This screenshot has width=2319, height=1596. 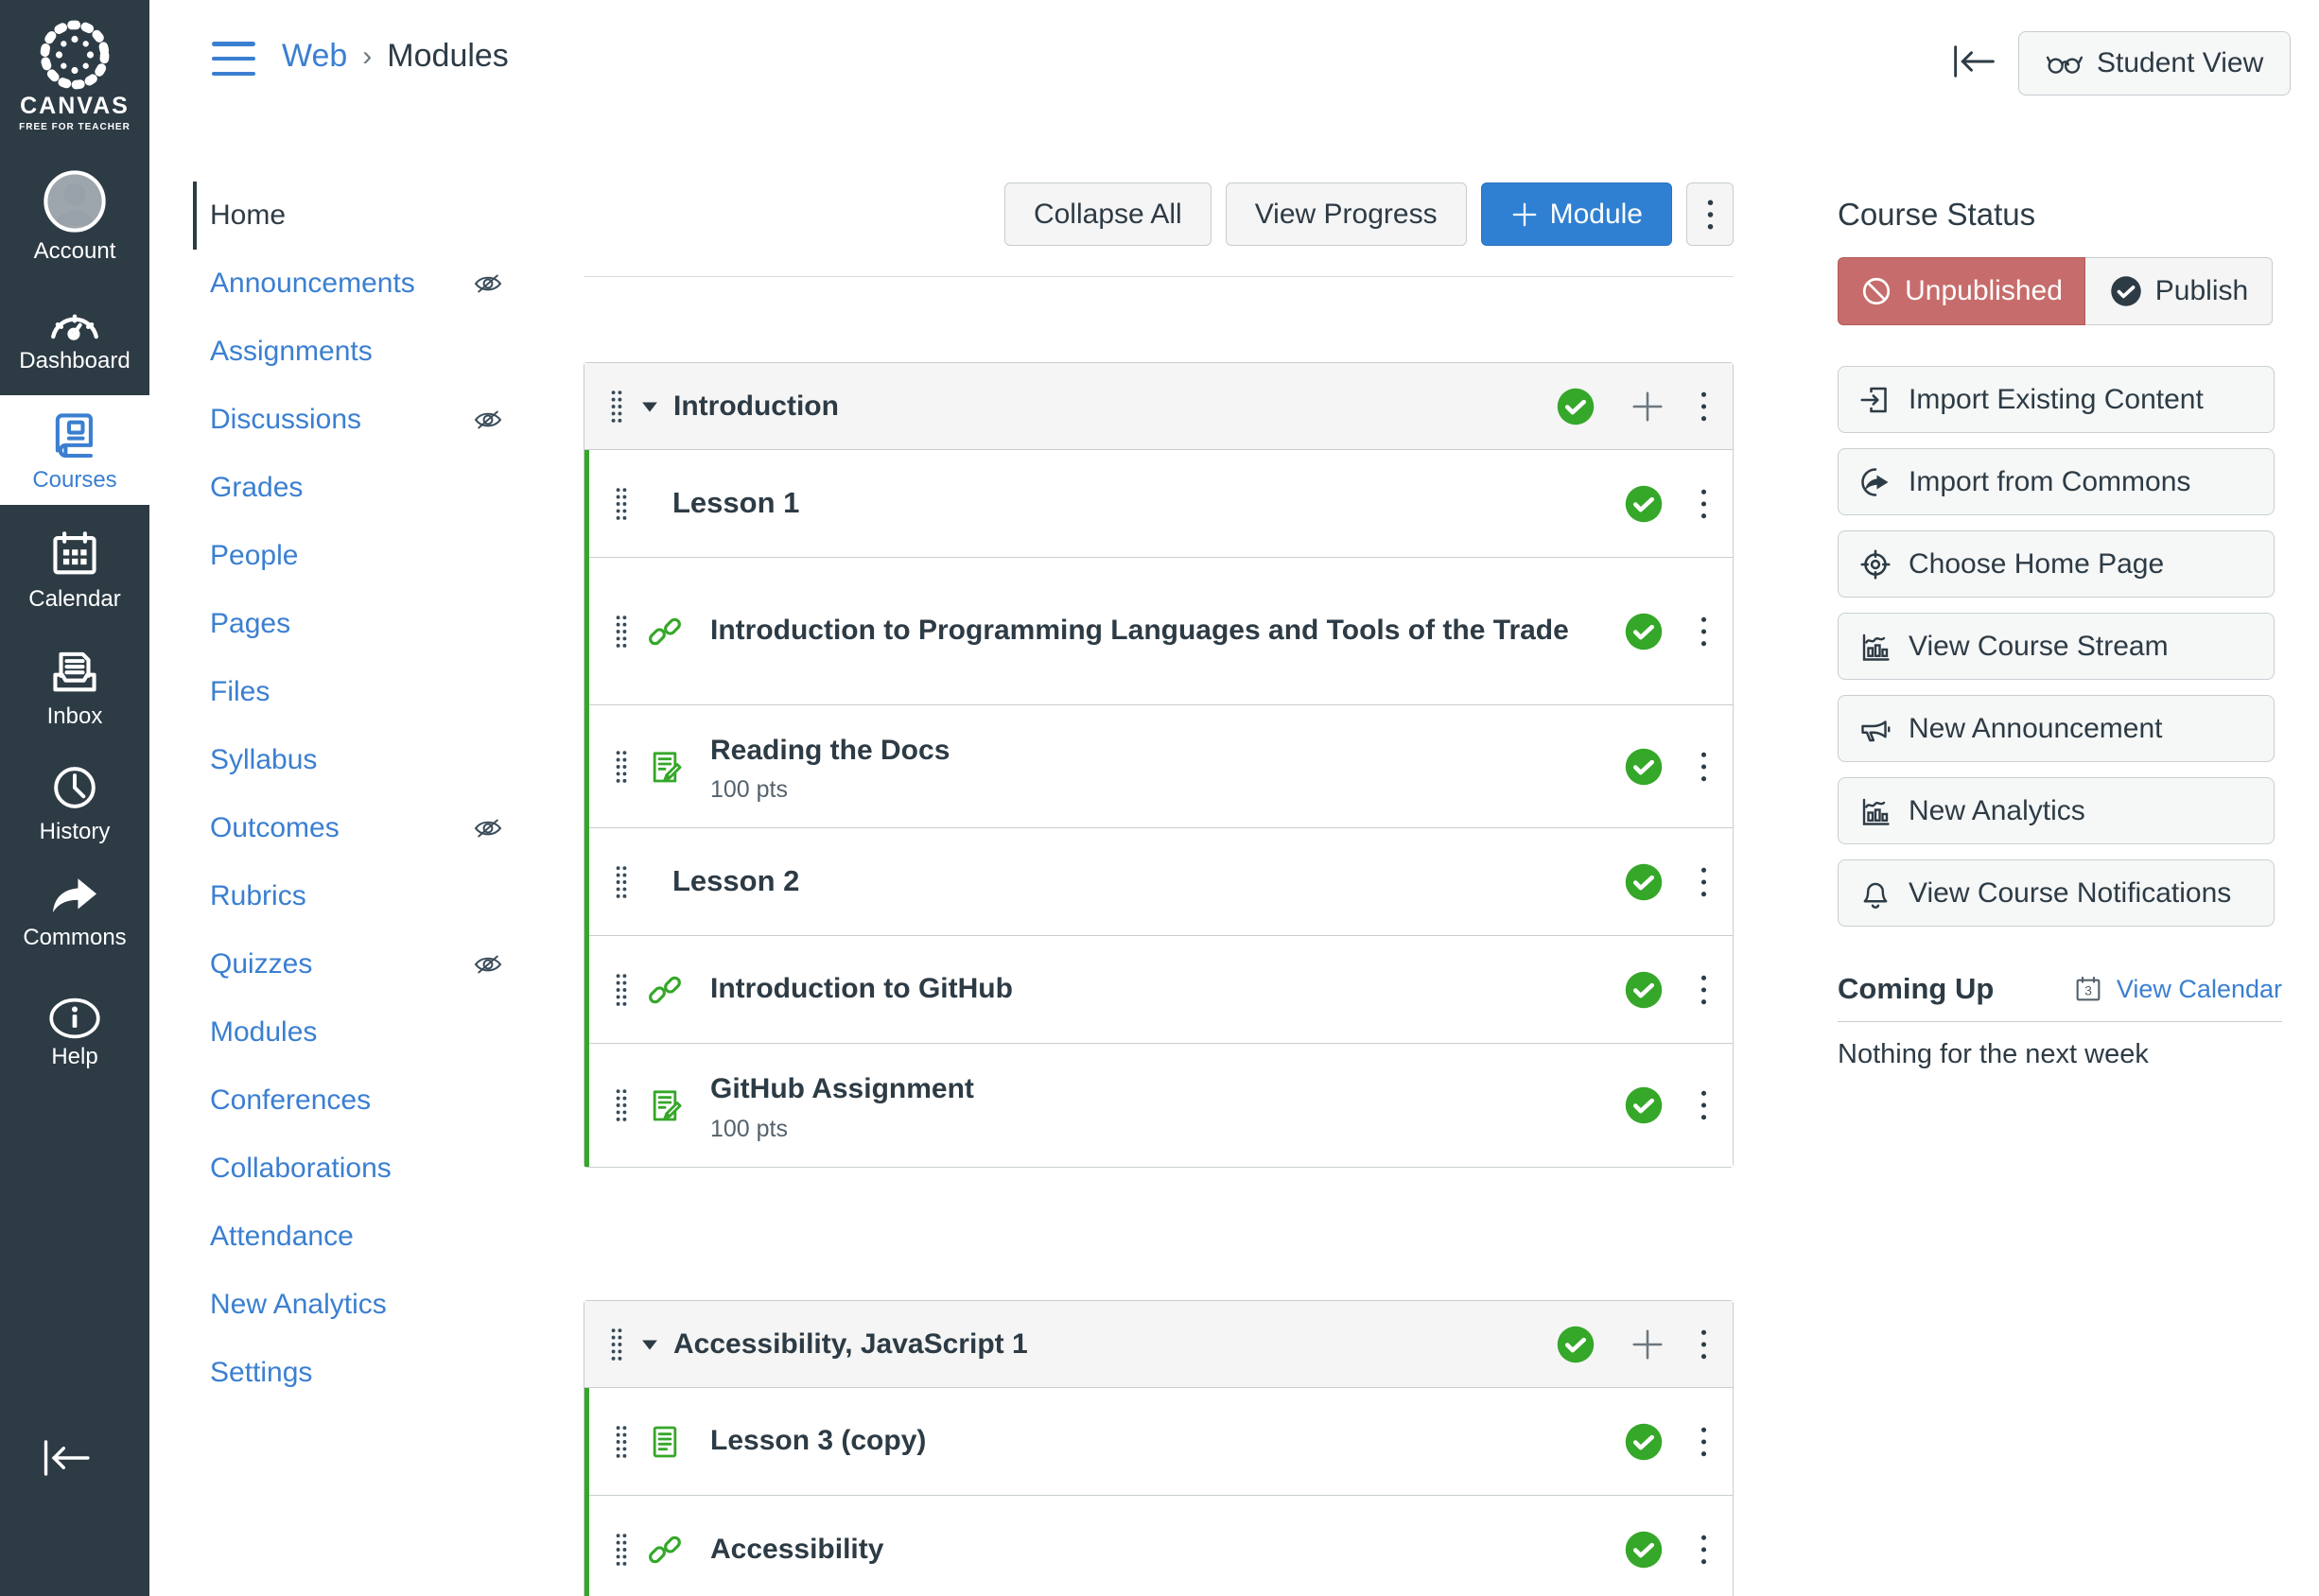 What do you see at coordinates (358, 828) in the screenshot?
I see `course-nav-outcomes: Outcomes` at bounding box center [358, 828].